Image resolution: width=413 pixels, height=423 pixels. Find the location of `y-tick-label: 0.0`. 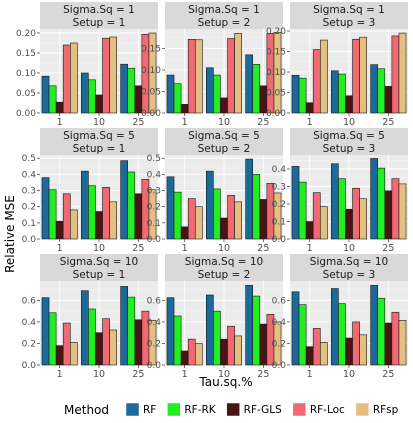

y-tick-label: 0.0 is located at coordinates (154, 366).